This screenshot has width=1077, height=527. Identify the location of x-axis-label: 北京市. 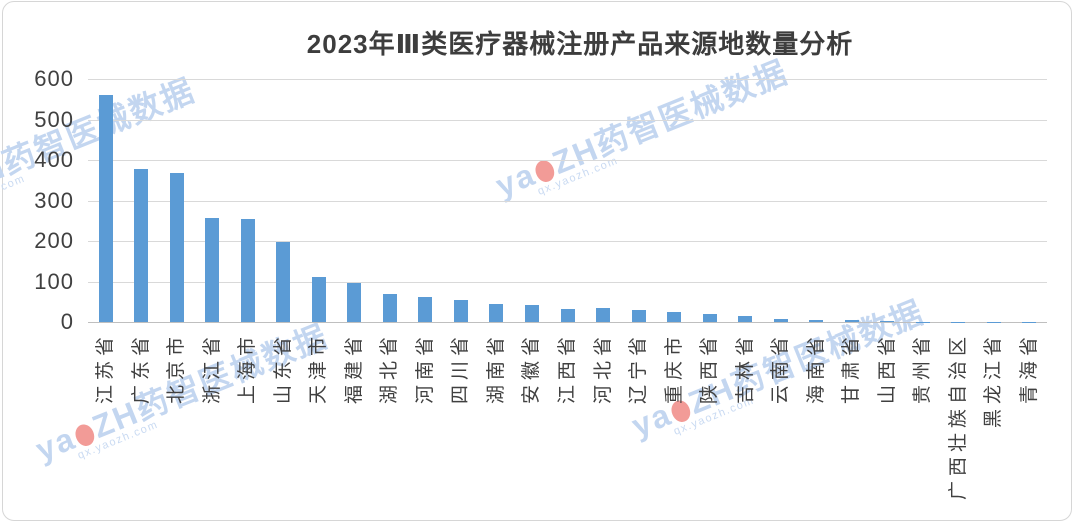
(177, 368).